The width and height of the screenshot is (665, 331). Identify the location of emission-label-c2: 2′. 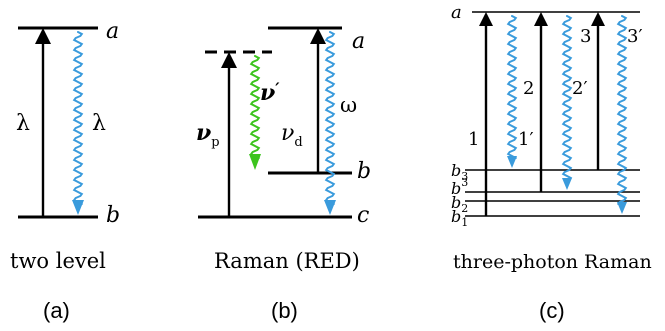
(580, 88).